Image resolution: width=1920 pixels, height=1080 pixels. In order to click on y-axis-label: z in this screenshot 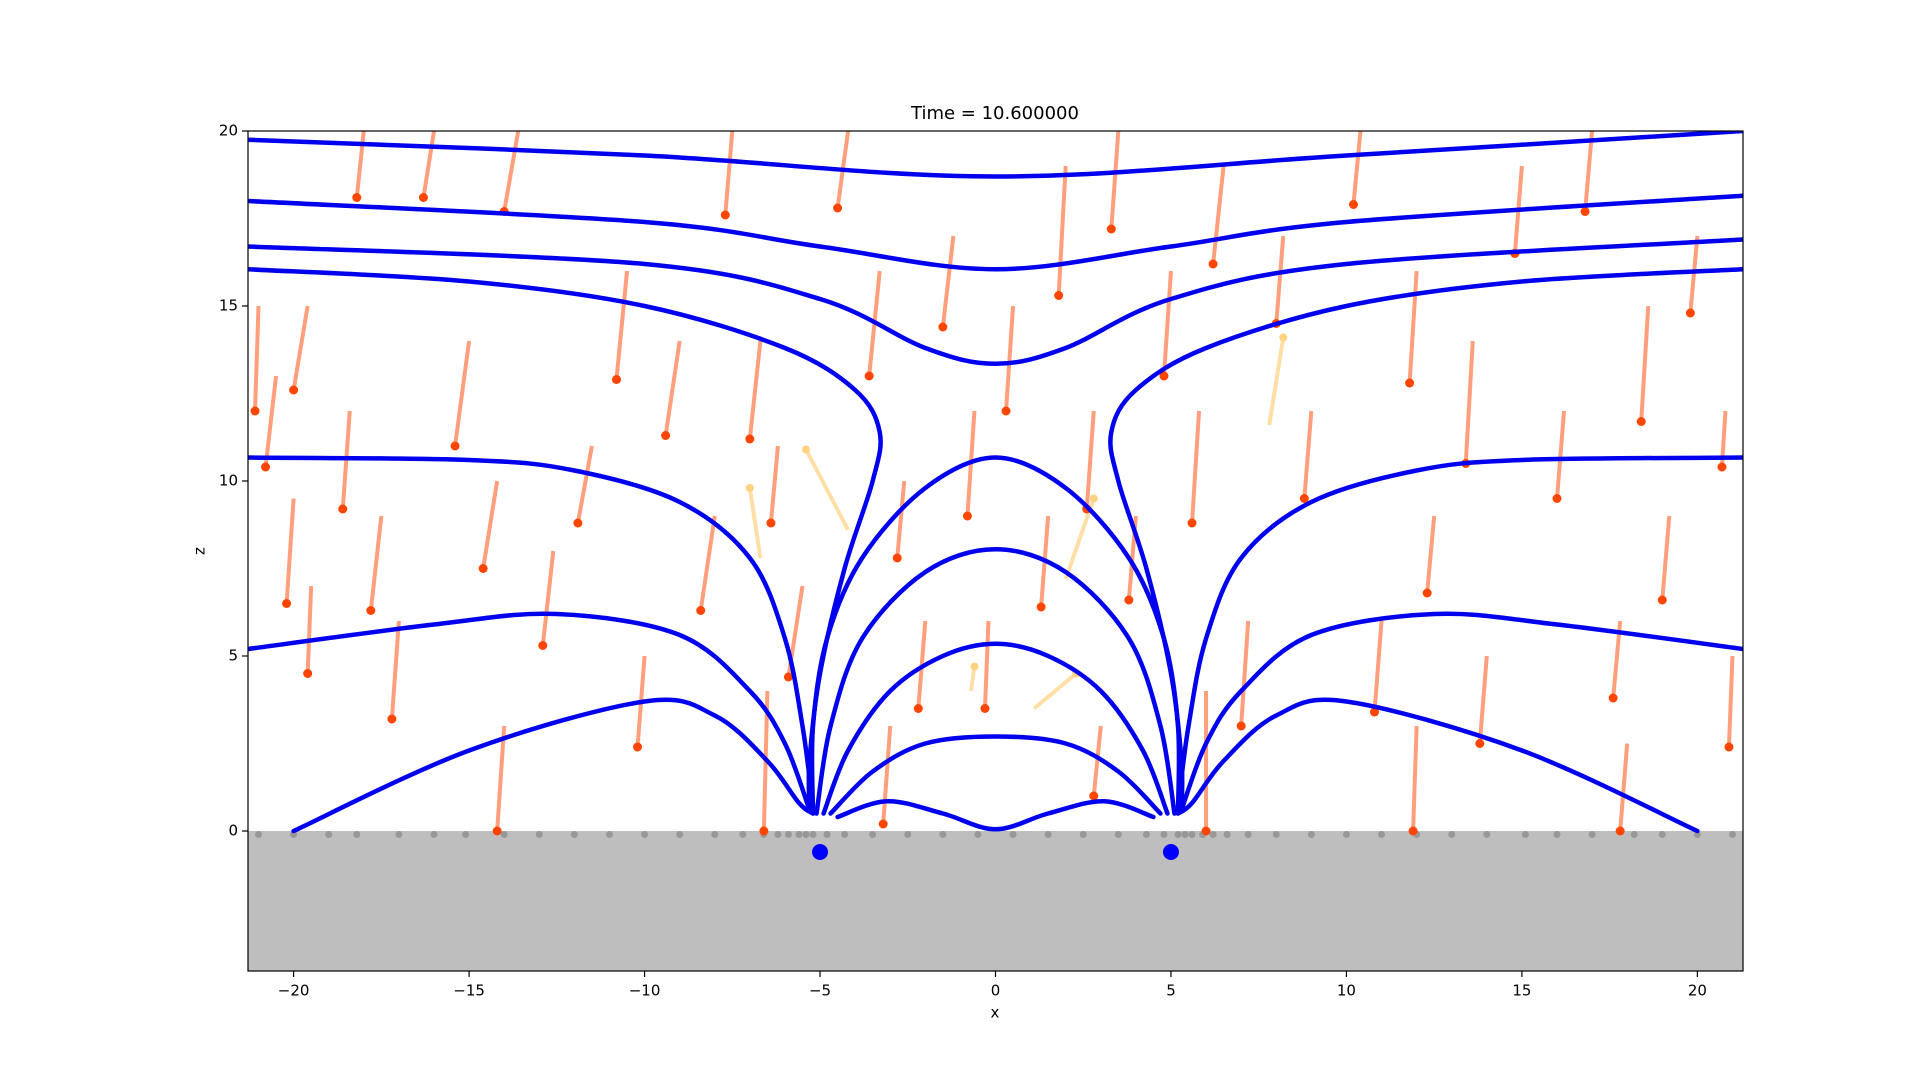, I will do `click(200, 551)`.